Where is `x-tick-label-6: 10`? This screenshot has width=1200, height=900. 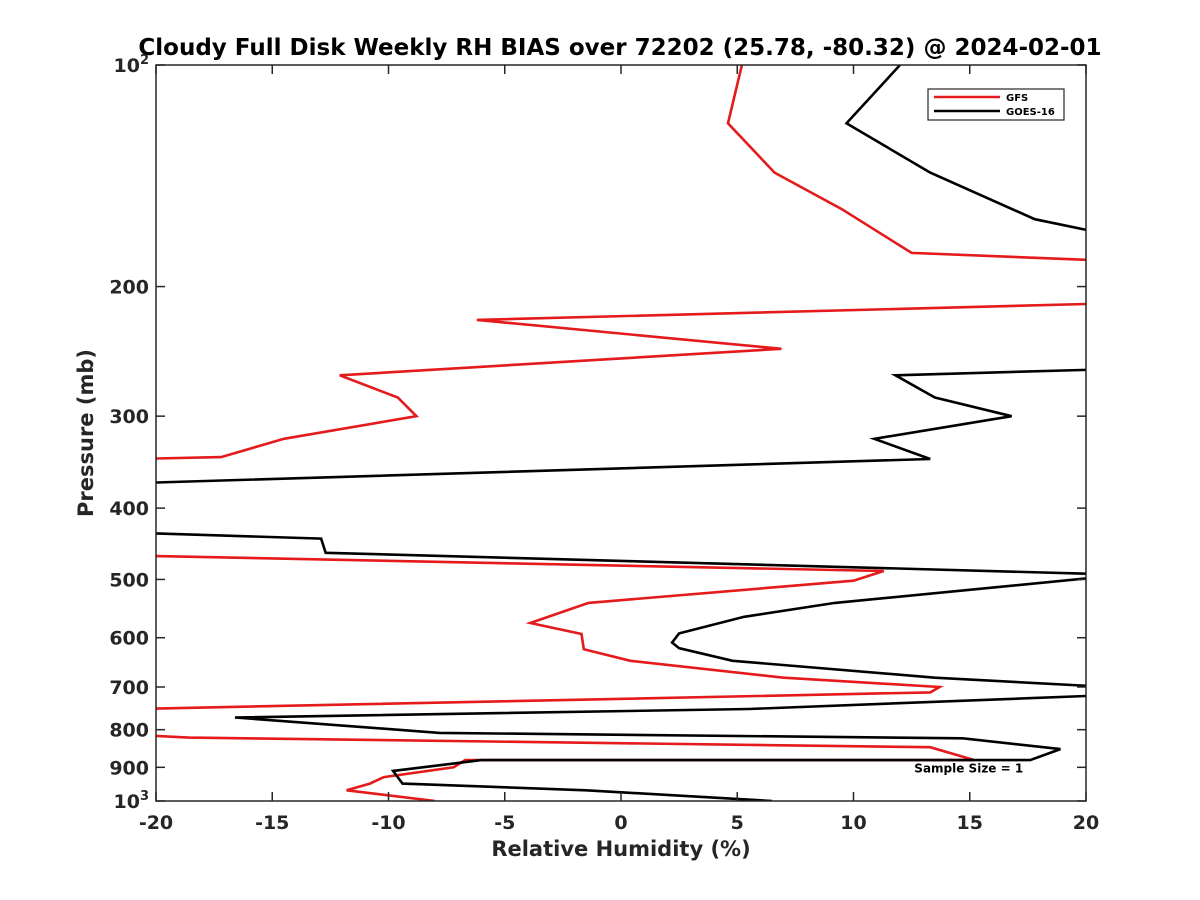
x-tick-label-6: 10 is located at coordinates (853, 823).